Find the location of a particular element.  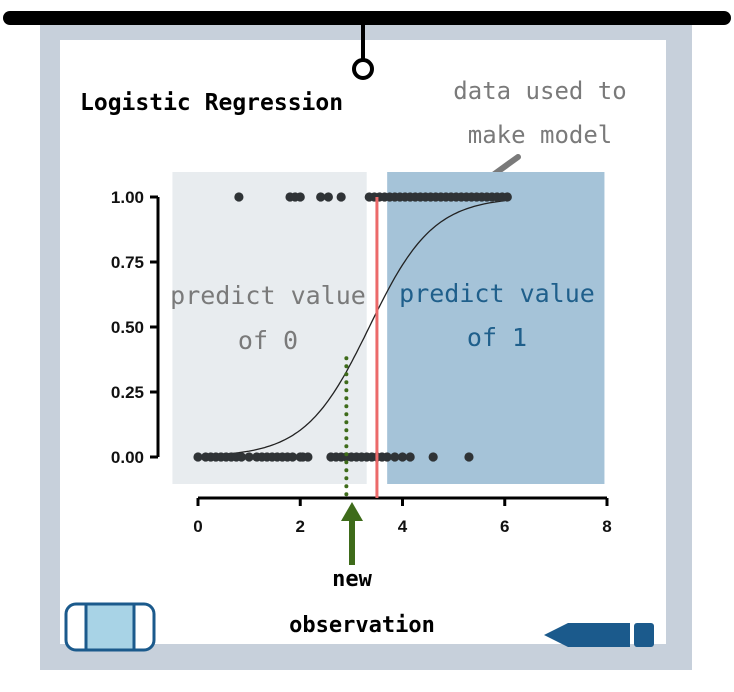

y-tick-label: 0.75 is located at coordinates (127, 262).